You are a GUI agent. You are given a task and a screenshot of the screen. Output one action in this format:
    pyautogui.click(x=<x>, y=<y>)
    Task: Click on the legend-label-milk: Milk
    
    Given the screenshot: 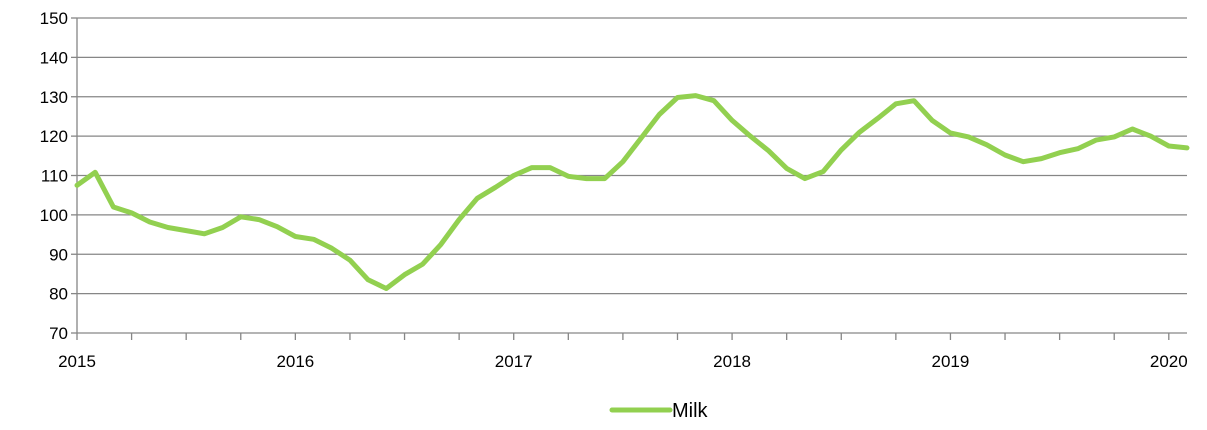 What is the action you would take?
    pyautogui.click(x=690, y=411)
    